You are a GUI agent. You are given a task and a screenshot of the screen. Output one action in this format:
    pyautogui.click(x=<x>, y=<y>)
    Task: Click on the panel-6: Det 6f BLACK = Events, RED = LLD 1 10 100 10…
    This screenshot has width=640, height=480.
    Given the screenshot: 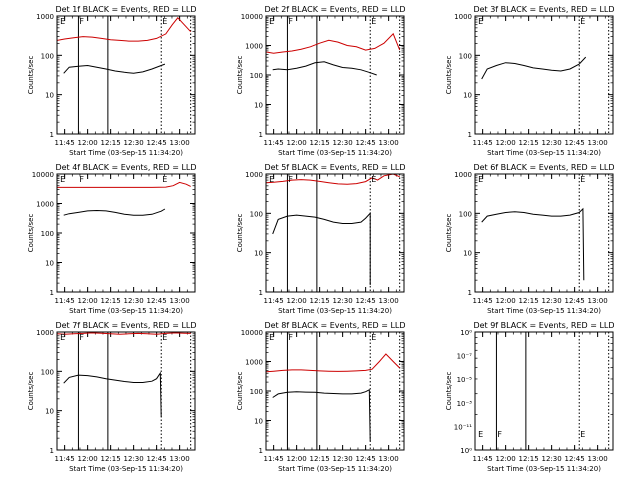 What is the action you would take?
    pyautogui.click(x=530, y=239)
    